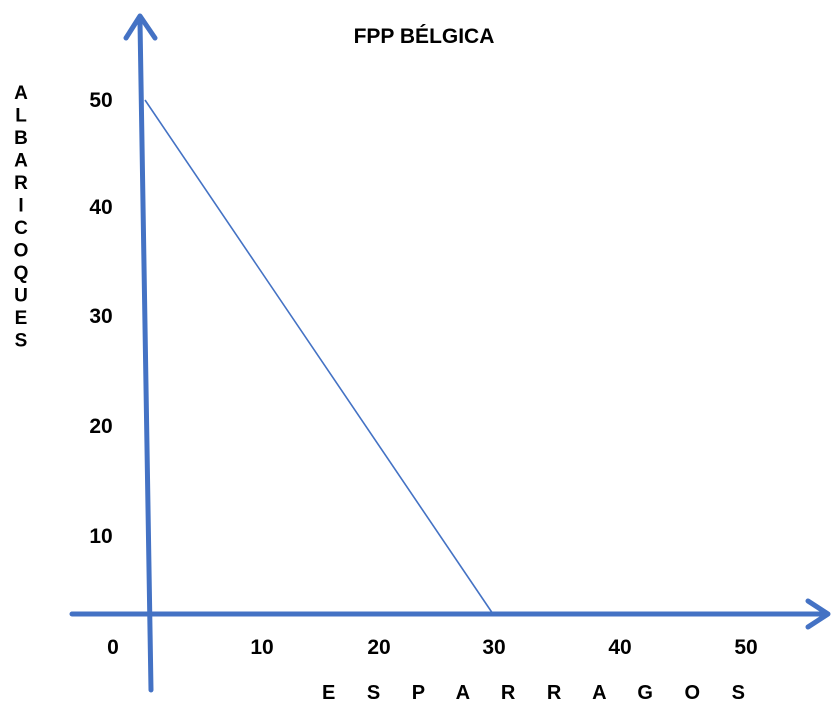 This screenshot has width=831, height=710. I want to click on x-tick-label: 0, so click(113, 647).